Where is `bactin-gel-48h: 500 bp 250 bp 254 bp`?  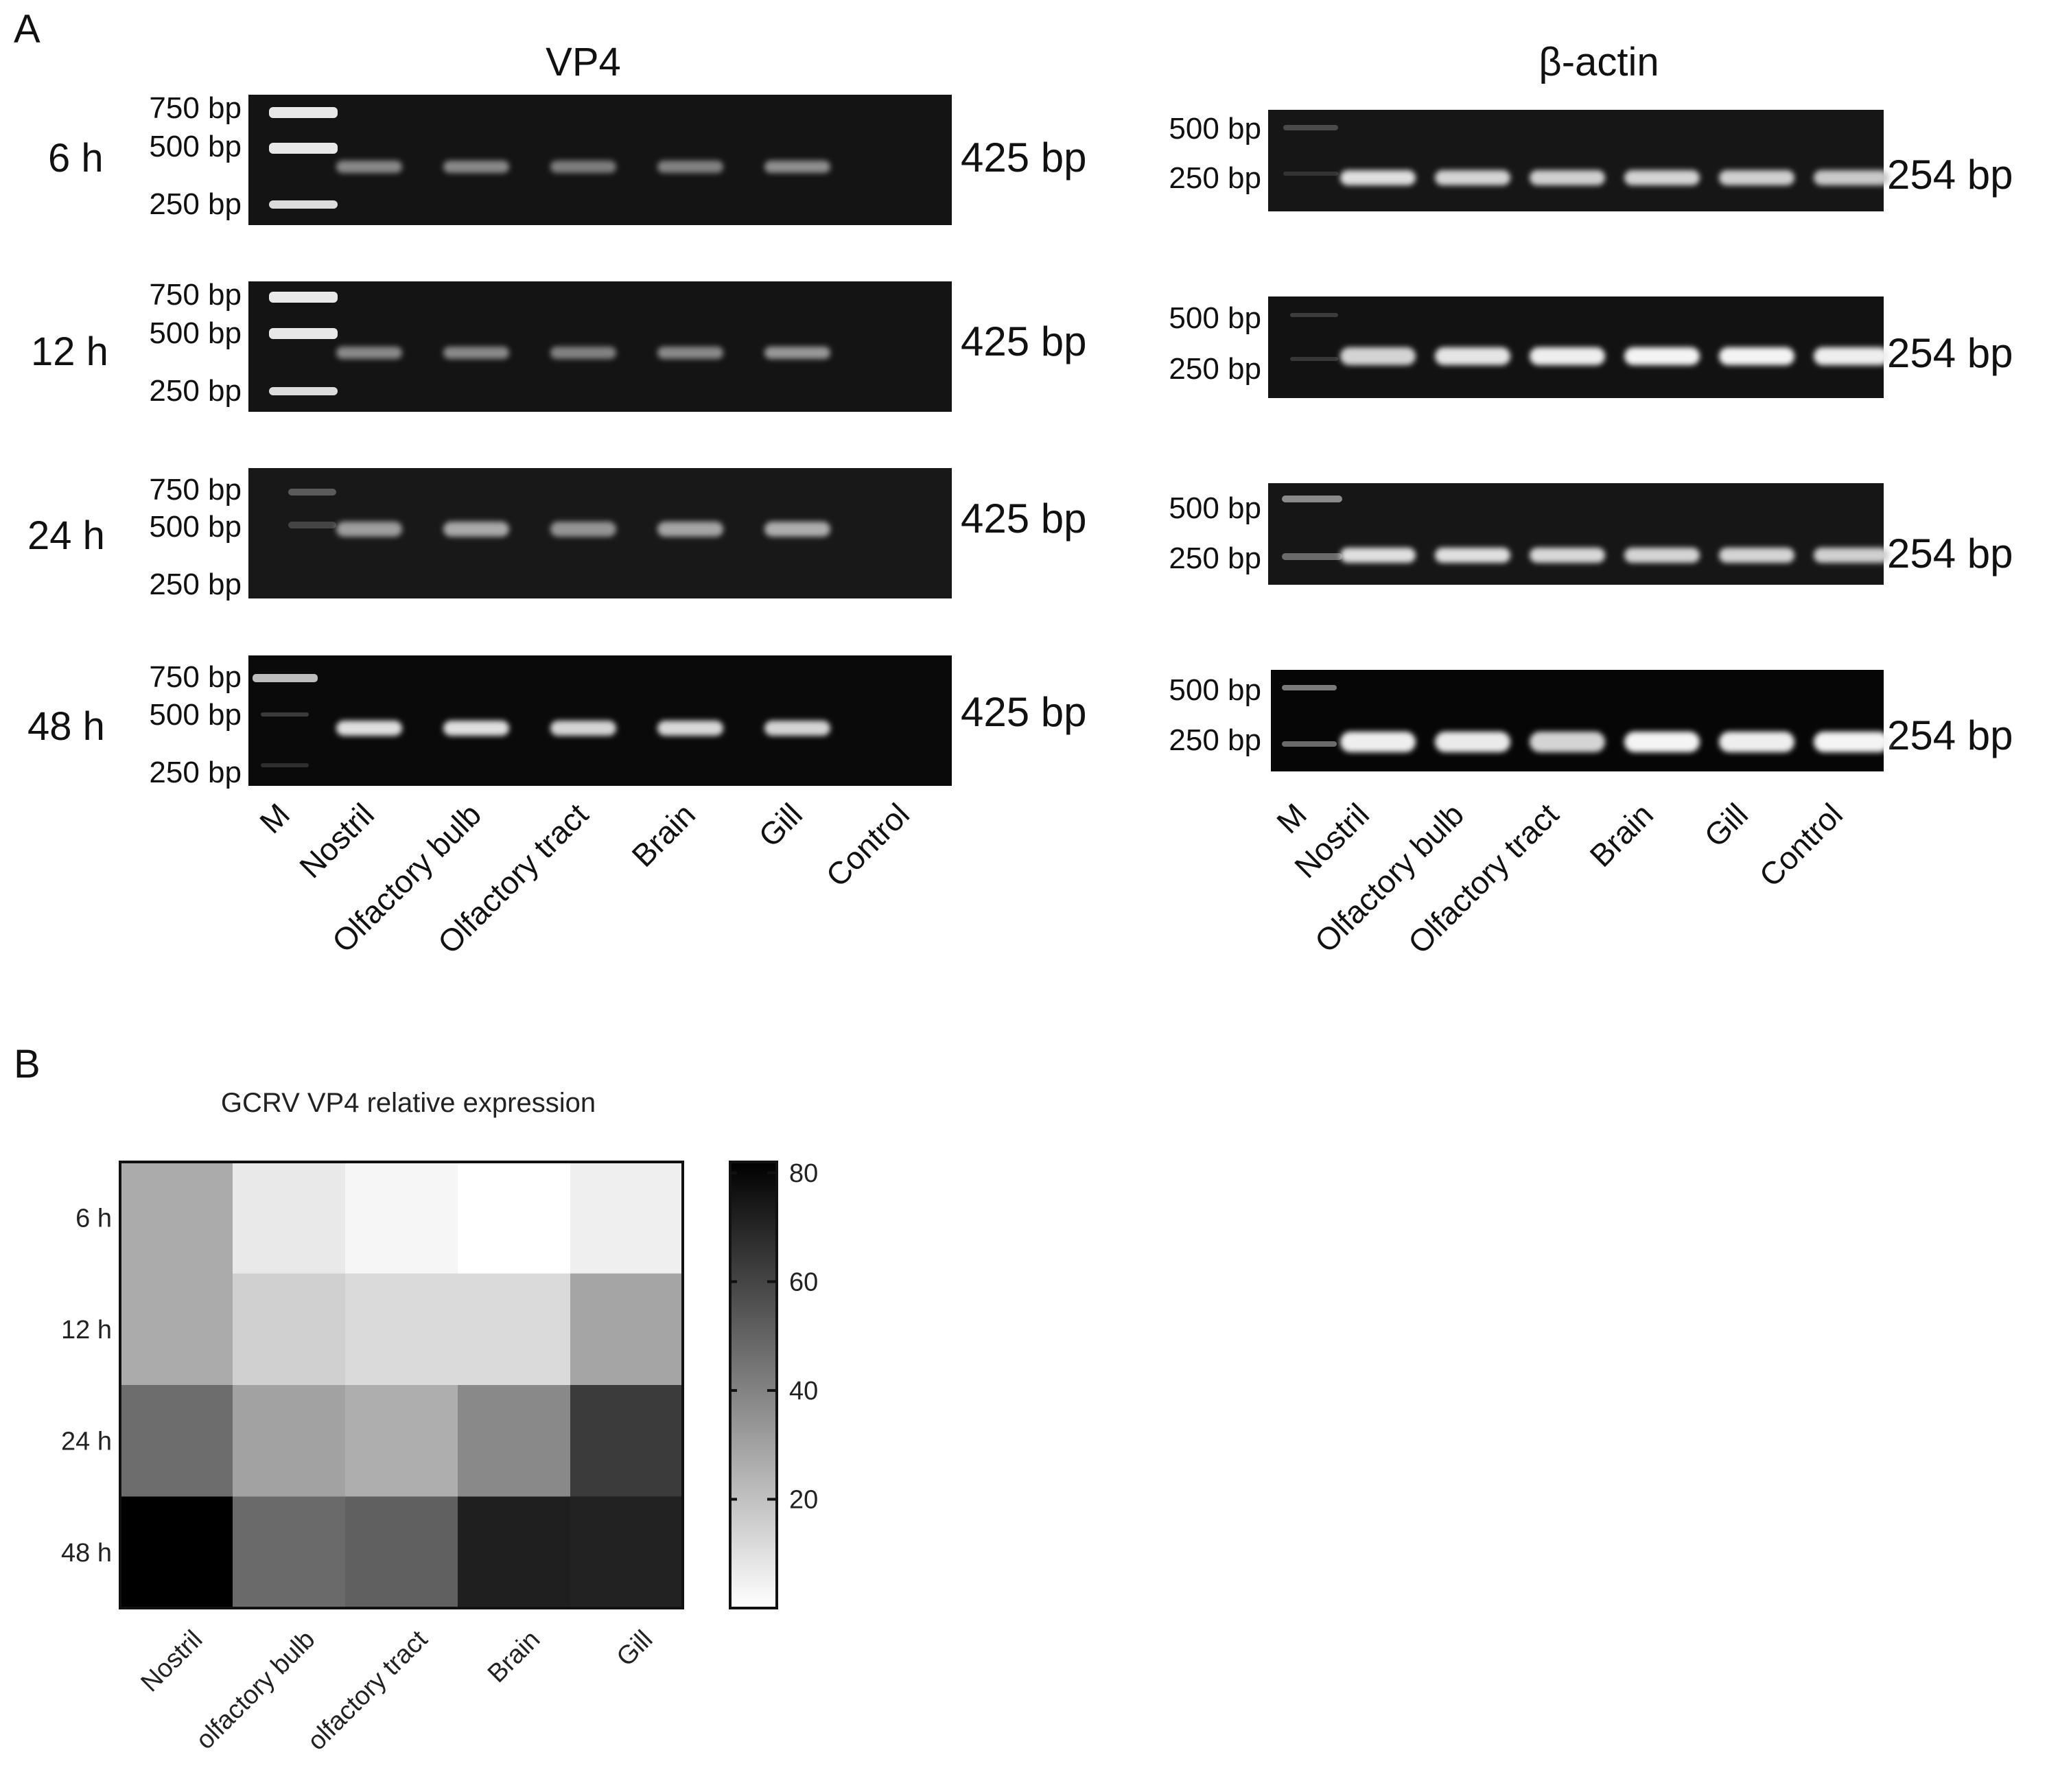 bactin-gel-48h: 500 bp 250 bp 254 bp is located at coordinates (1591, 720).